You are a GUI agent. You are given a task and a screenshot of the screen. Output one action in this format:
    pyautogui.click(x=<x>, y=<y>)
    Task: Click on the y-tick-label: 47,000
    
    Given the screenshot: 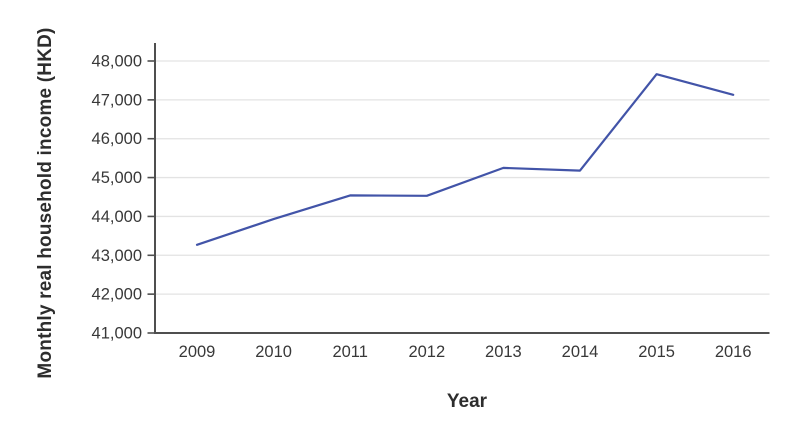 What is the action you would take?
    pyautogui.click(x=117, y=100)
    